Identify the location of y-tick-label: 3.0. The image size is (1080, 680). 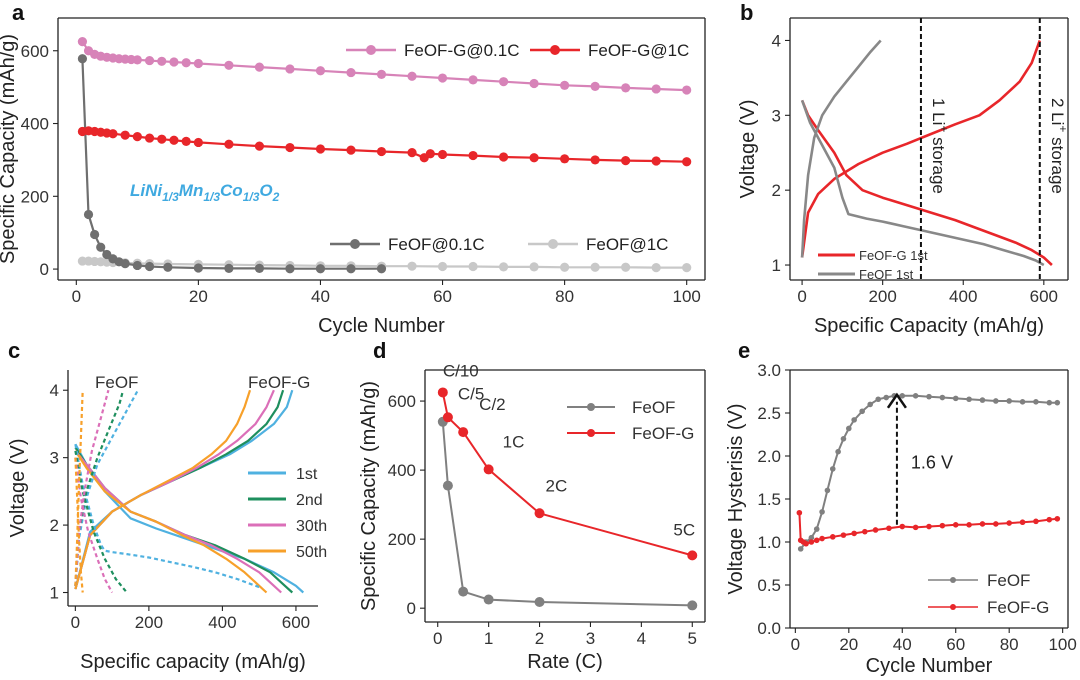
(769, 370).